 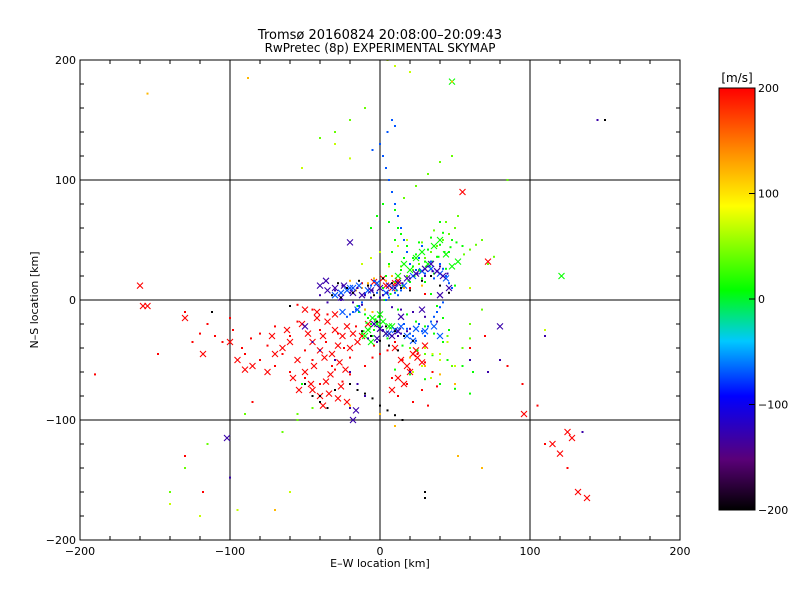 I want to click on y-tick-label: 200, so click(x=65, y=60).